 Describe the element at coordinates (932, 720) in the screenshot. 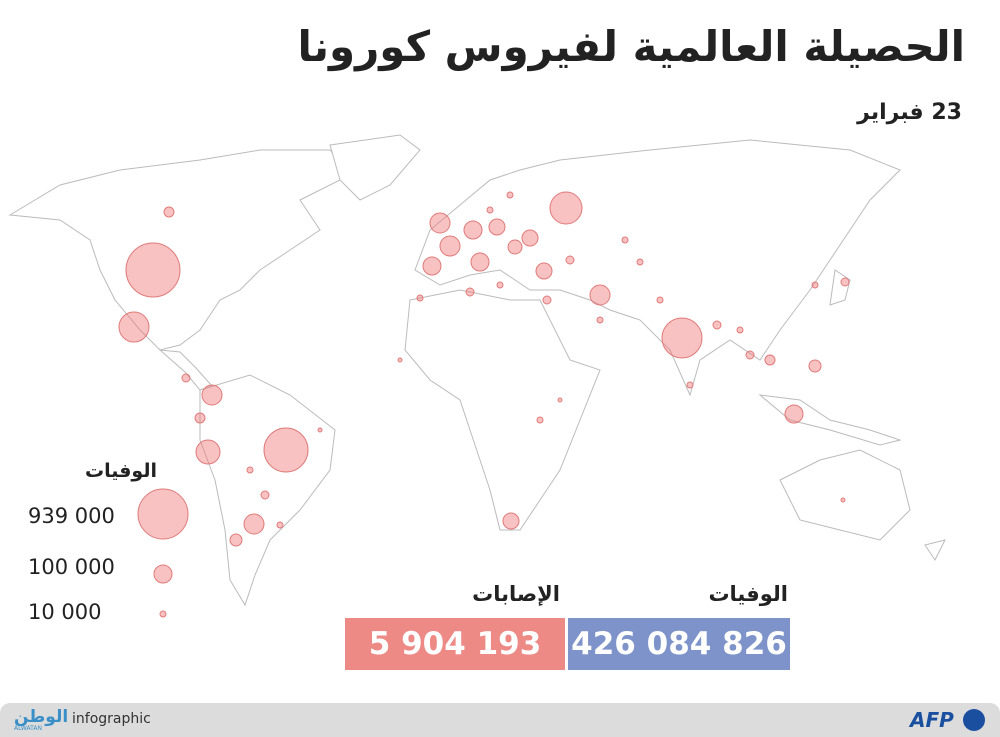

I see `source: AFP` at that location.